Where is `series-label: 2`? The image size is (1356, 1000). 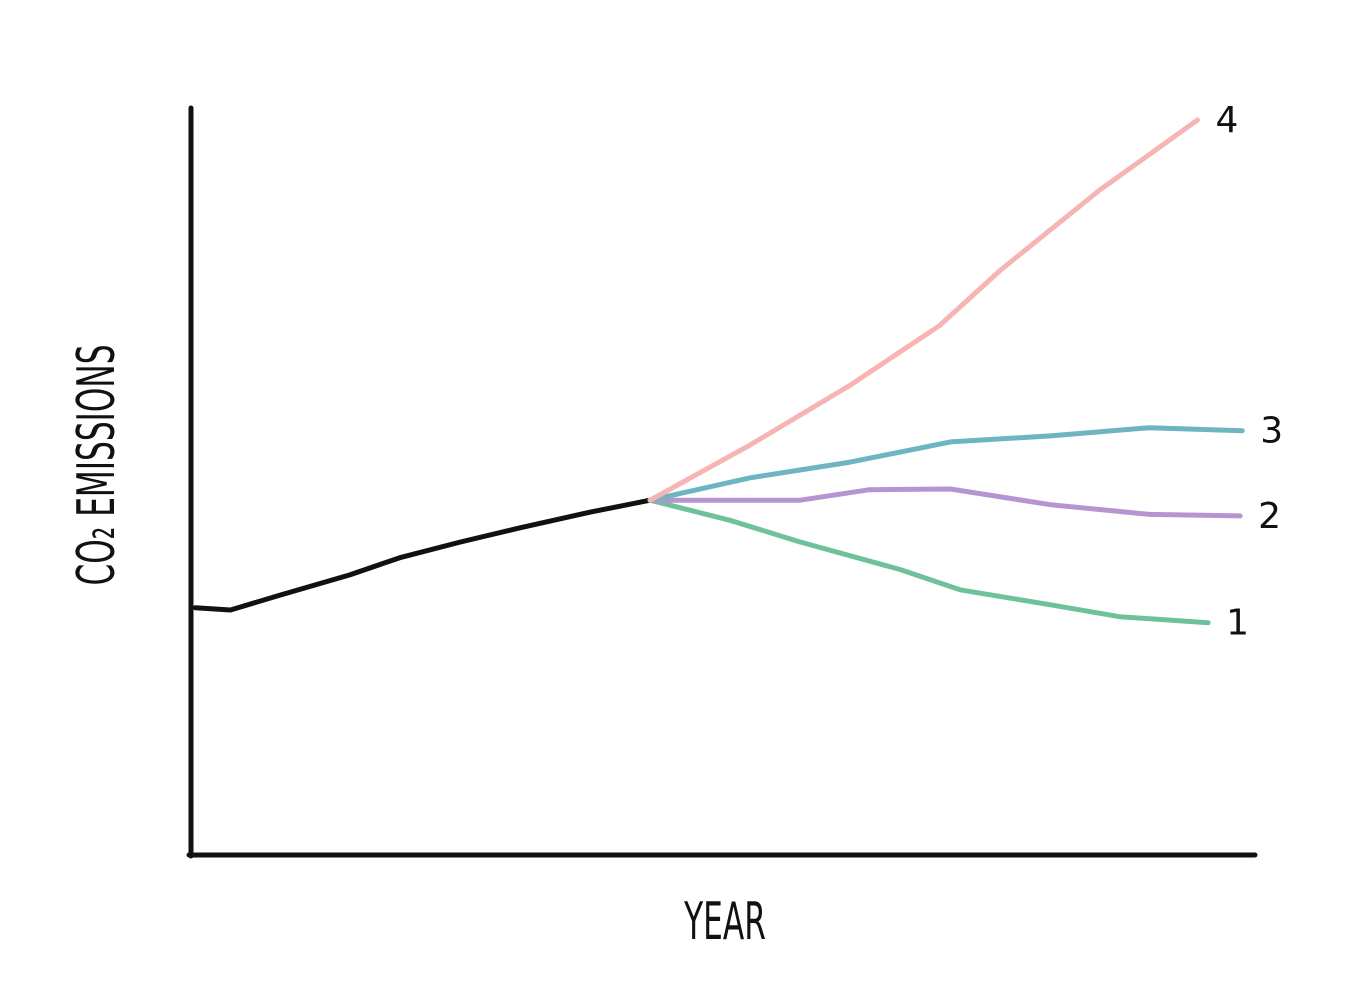 series-label: 2 is located at coordinates (1269, 516).